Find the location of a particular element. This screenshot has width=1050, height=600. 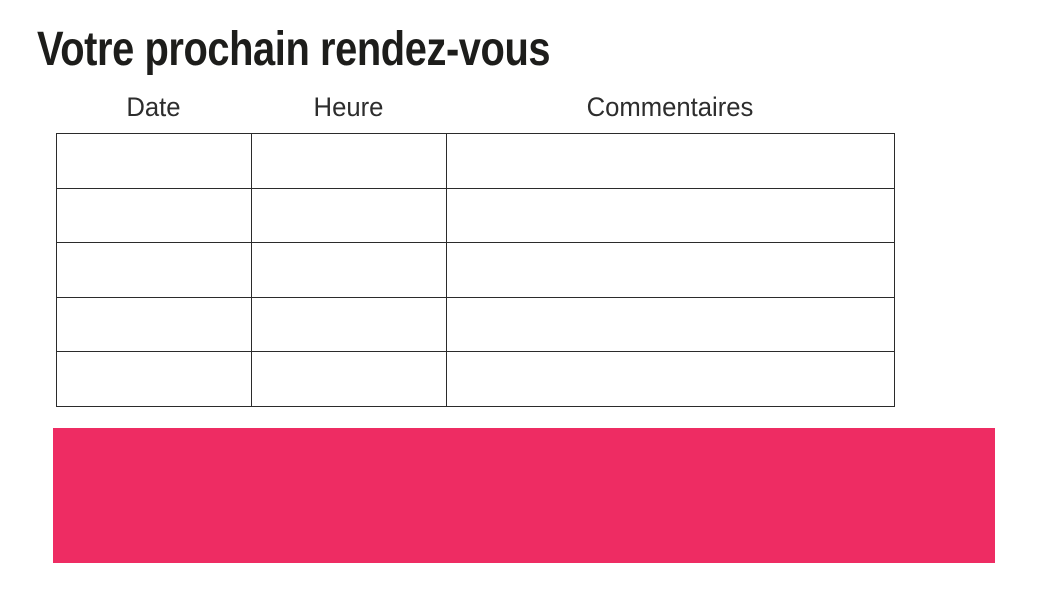

column-header-heure: Heure is located at coordinates (348, 107).